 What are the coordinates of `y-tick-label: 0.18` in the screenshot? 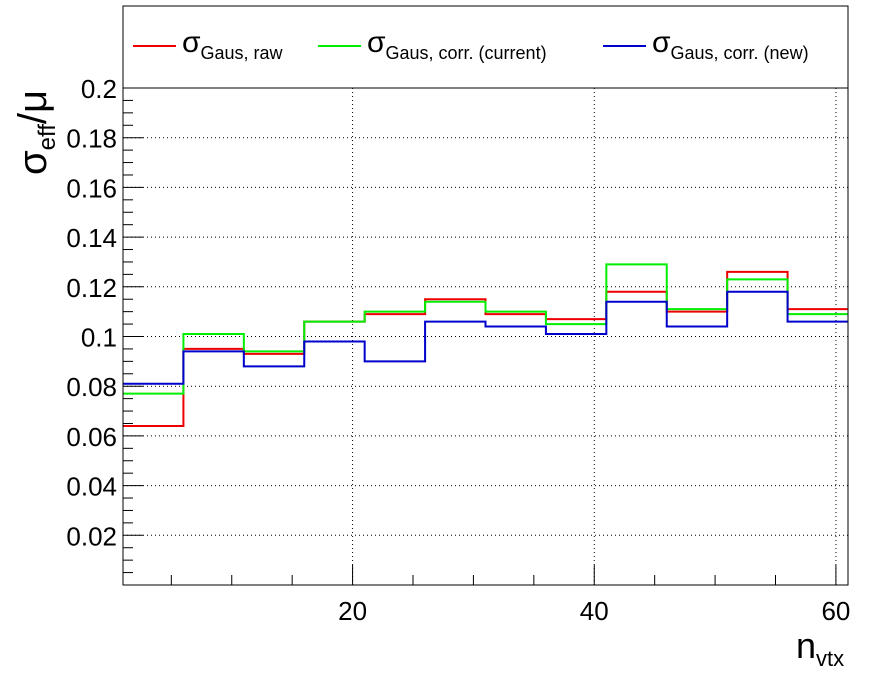 It's located at (91, 139).